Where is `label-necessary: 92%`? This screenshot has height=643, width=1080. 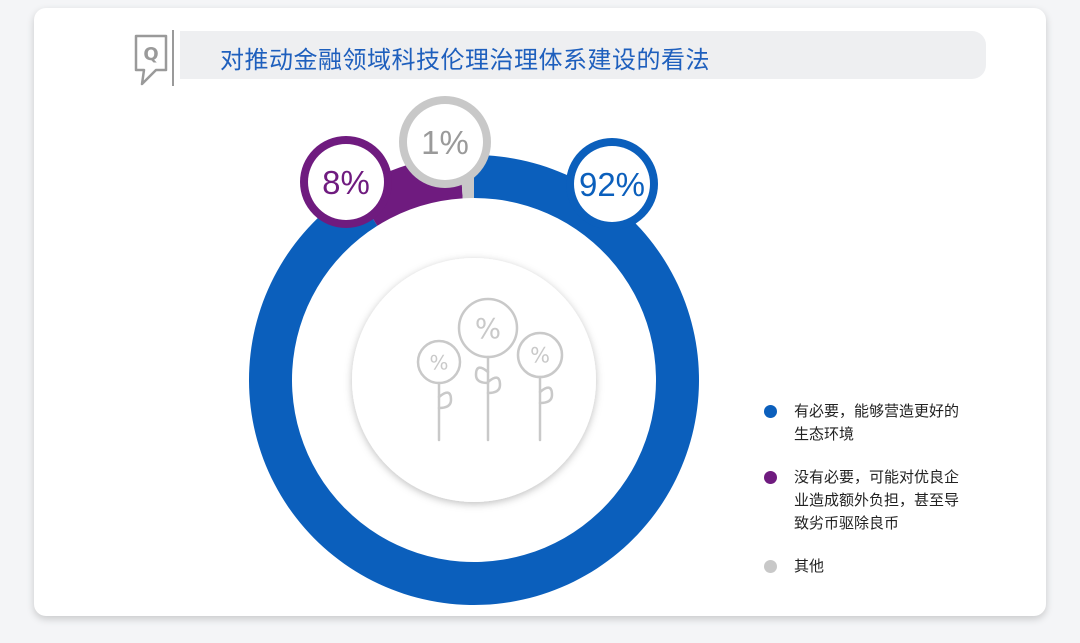 label-necessary: 92% is located at coordinates (612, 184).